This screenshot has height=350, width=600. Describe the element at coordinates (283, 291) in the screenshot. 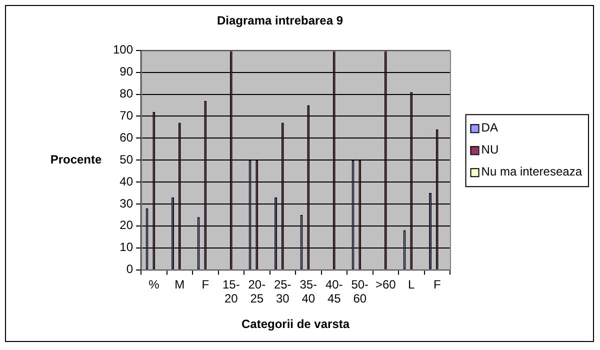

I see `x-tick-label: 25-30` at that location.